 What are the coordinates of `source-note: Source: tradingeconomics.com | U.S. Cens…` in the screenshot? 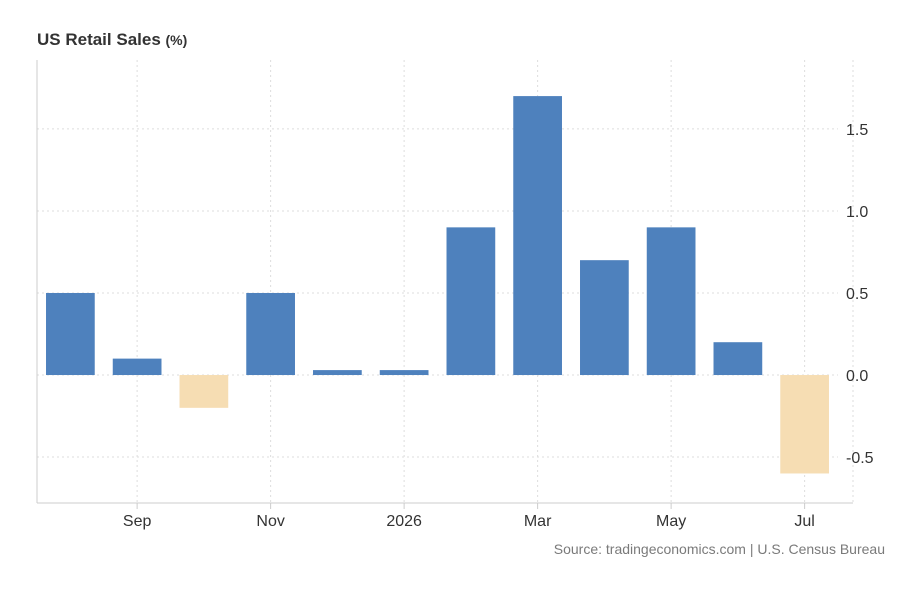 It's located at (719, 549).